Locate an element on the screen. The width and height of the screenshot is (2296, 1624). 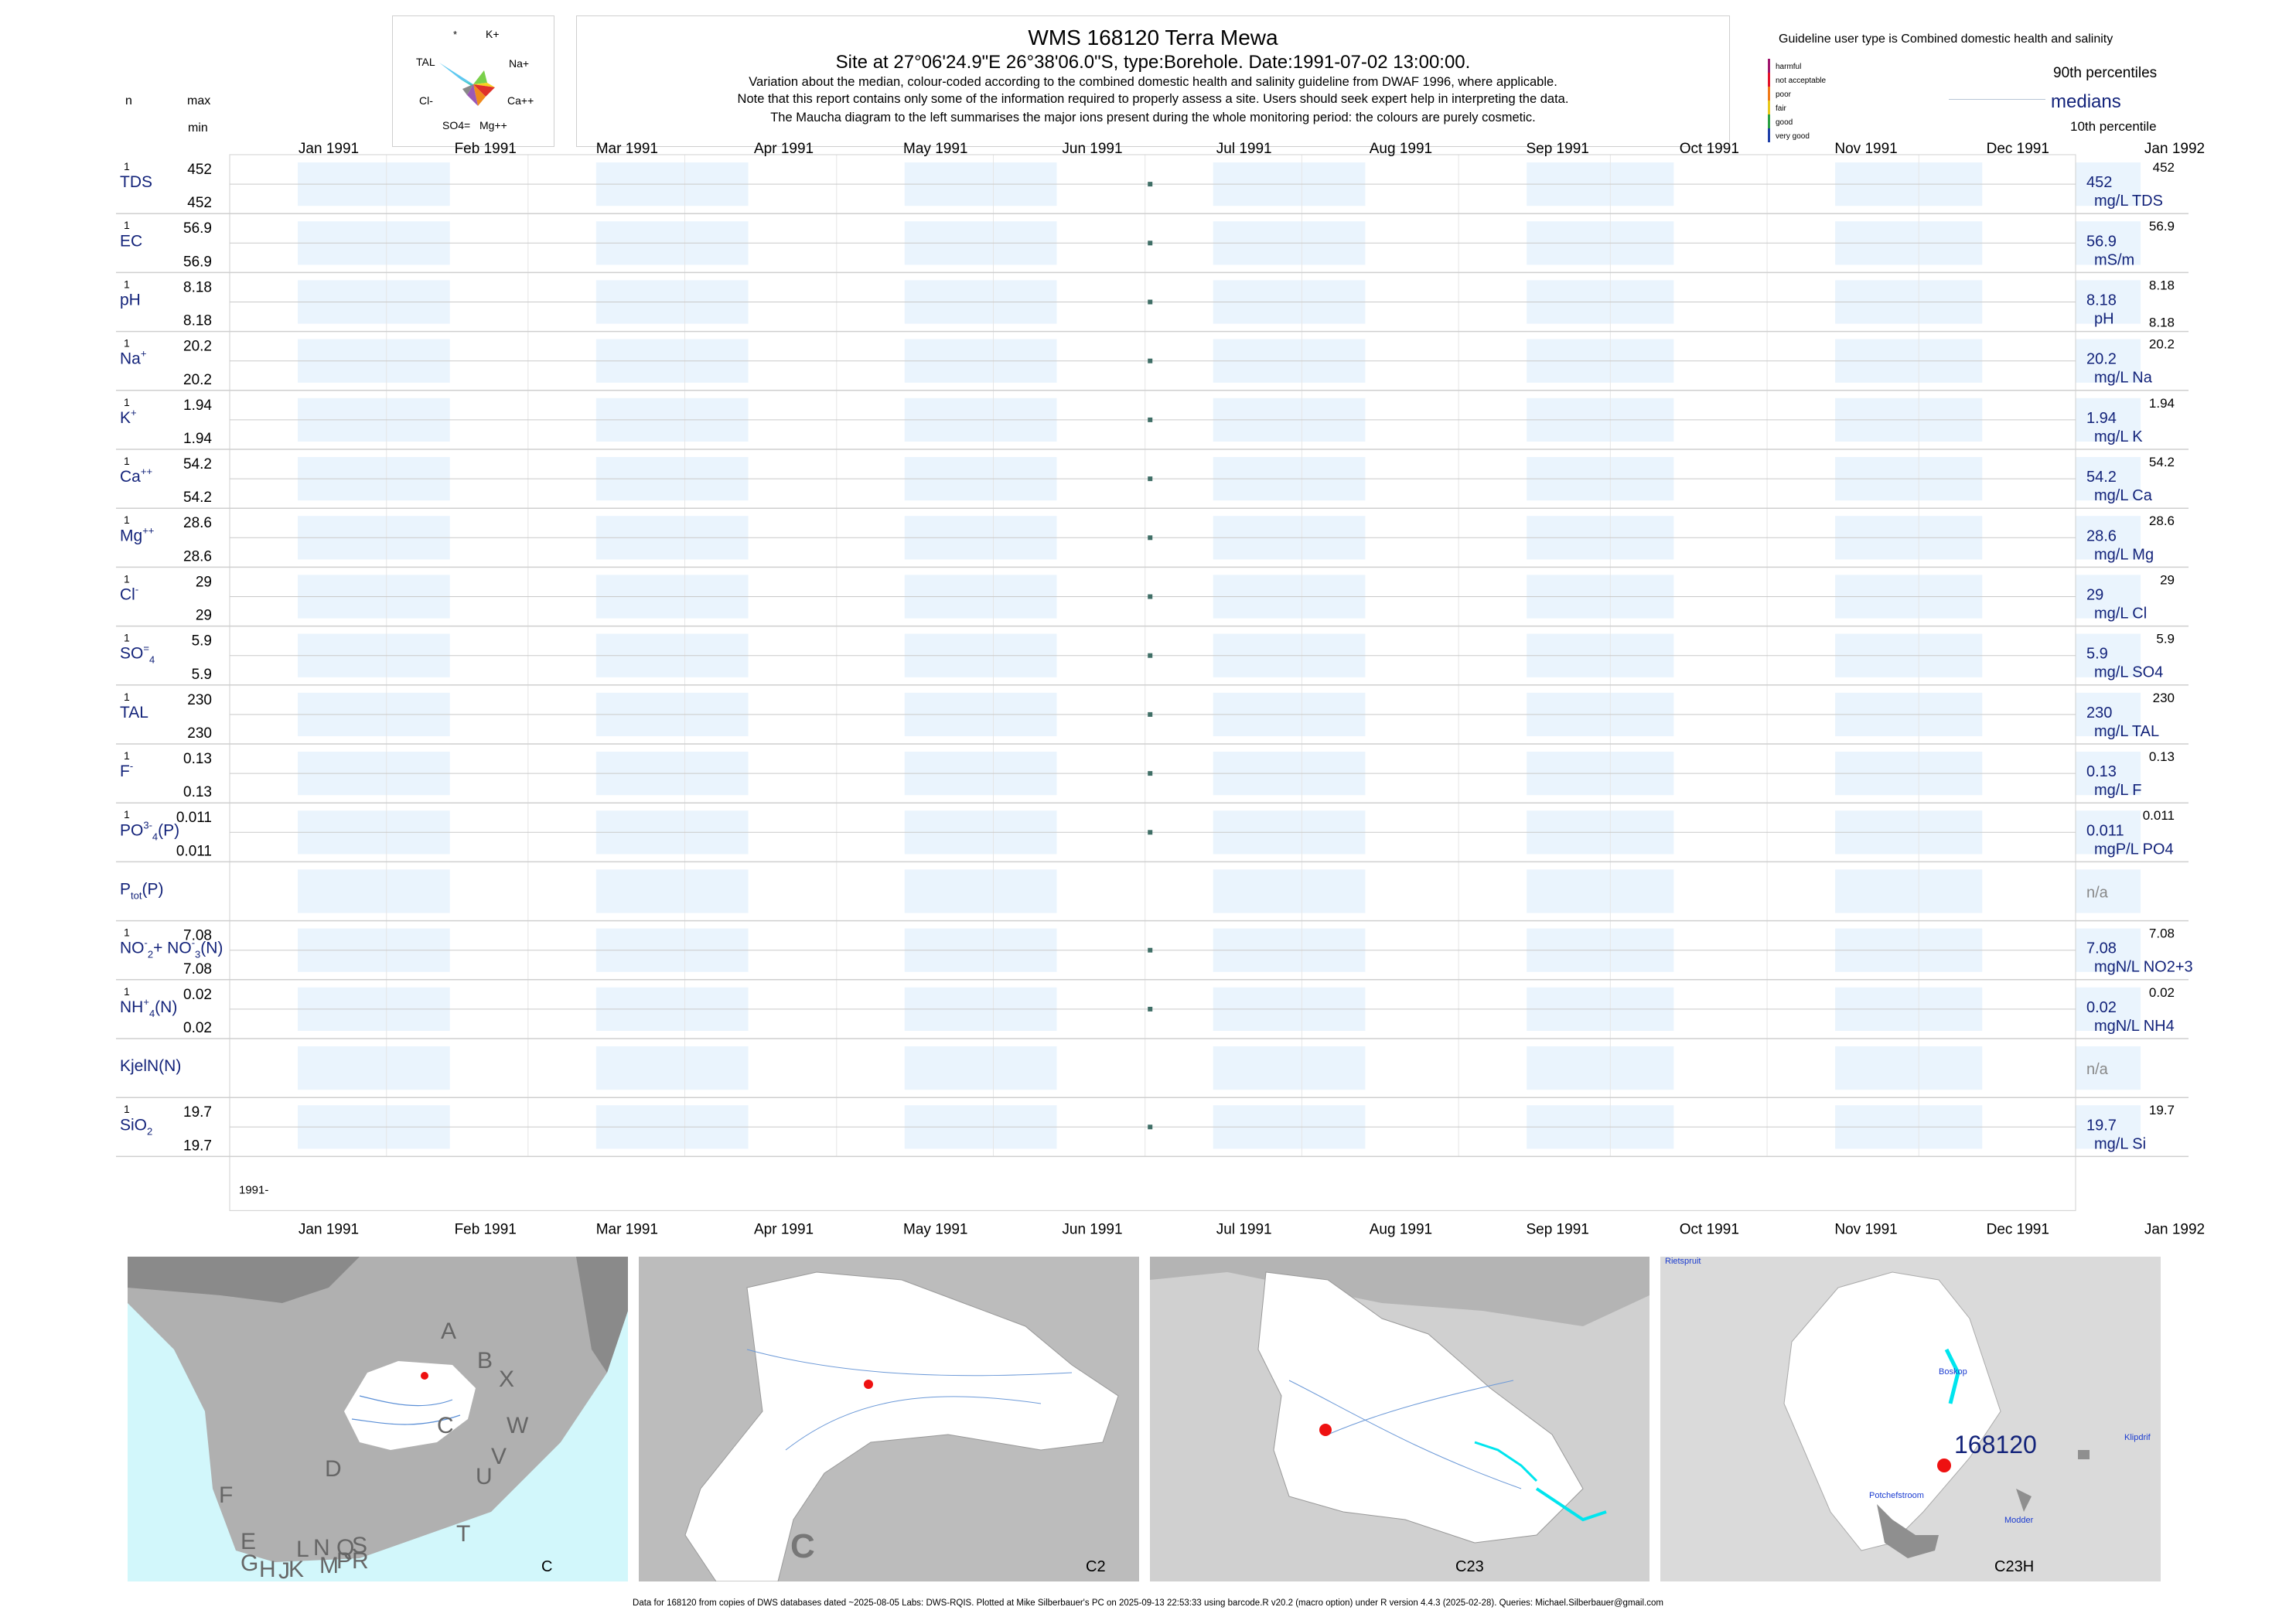
maucha-label-tal: TAL is located at coordinates (425, 62).